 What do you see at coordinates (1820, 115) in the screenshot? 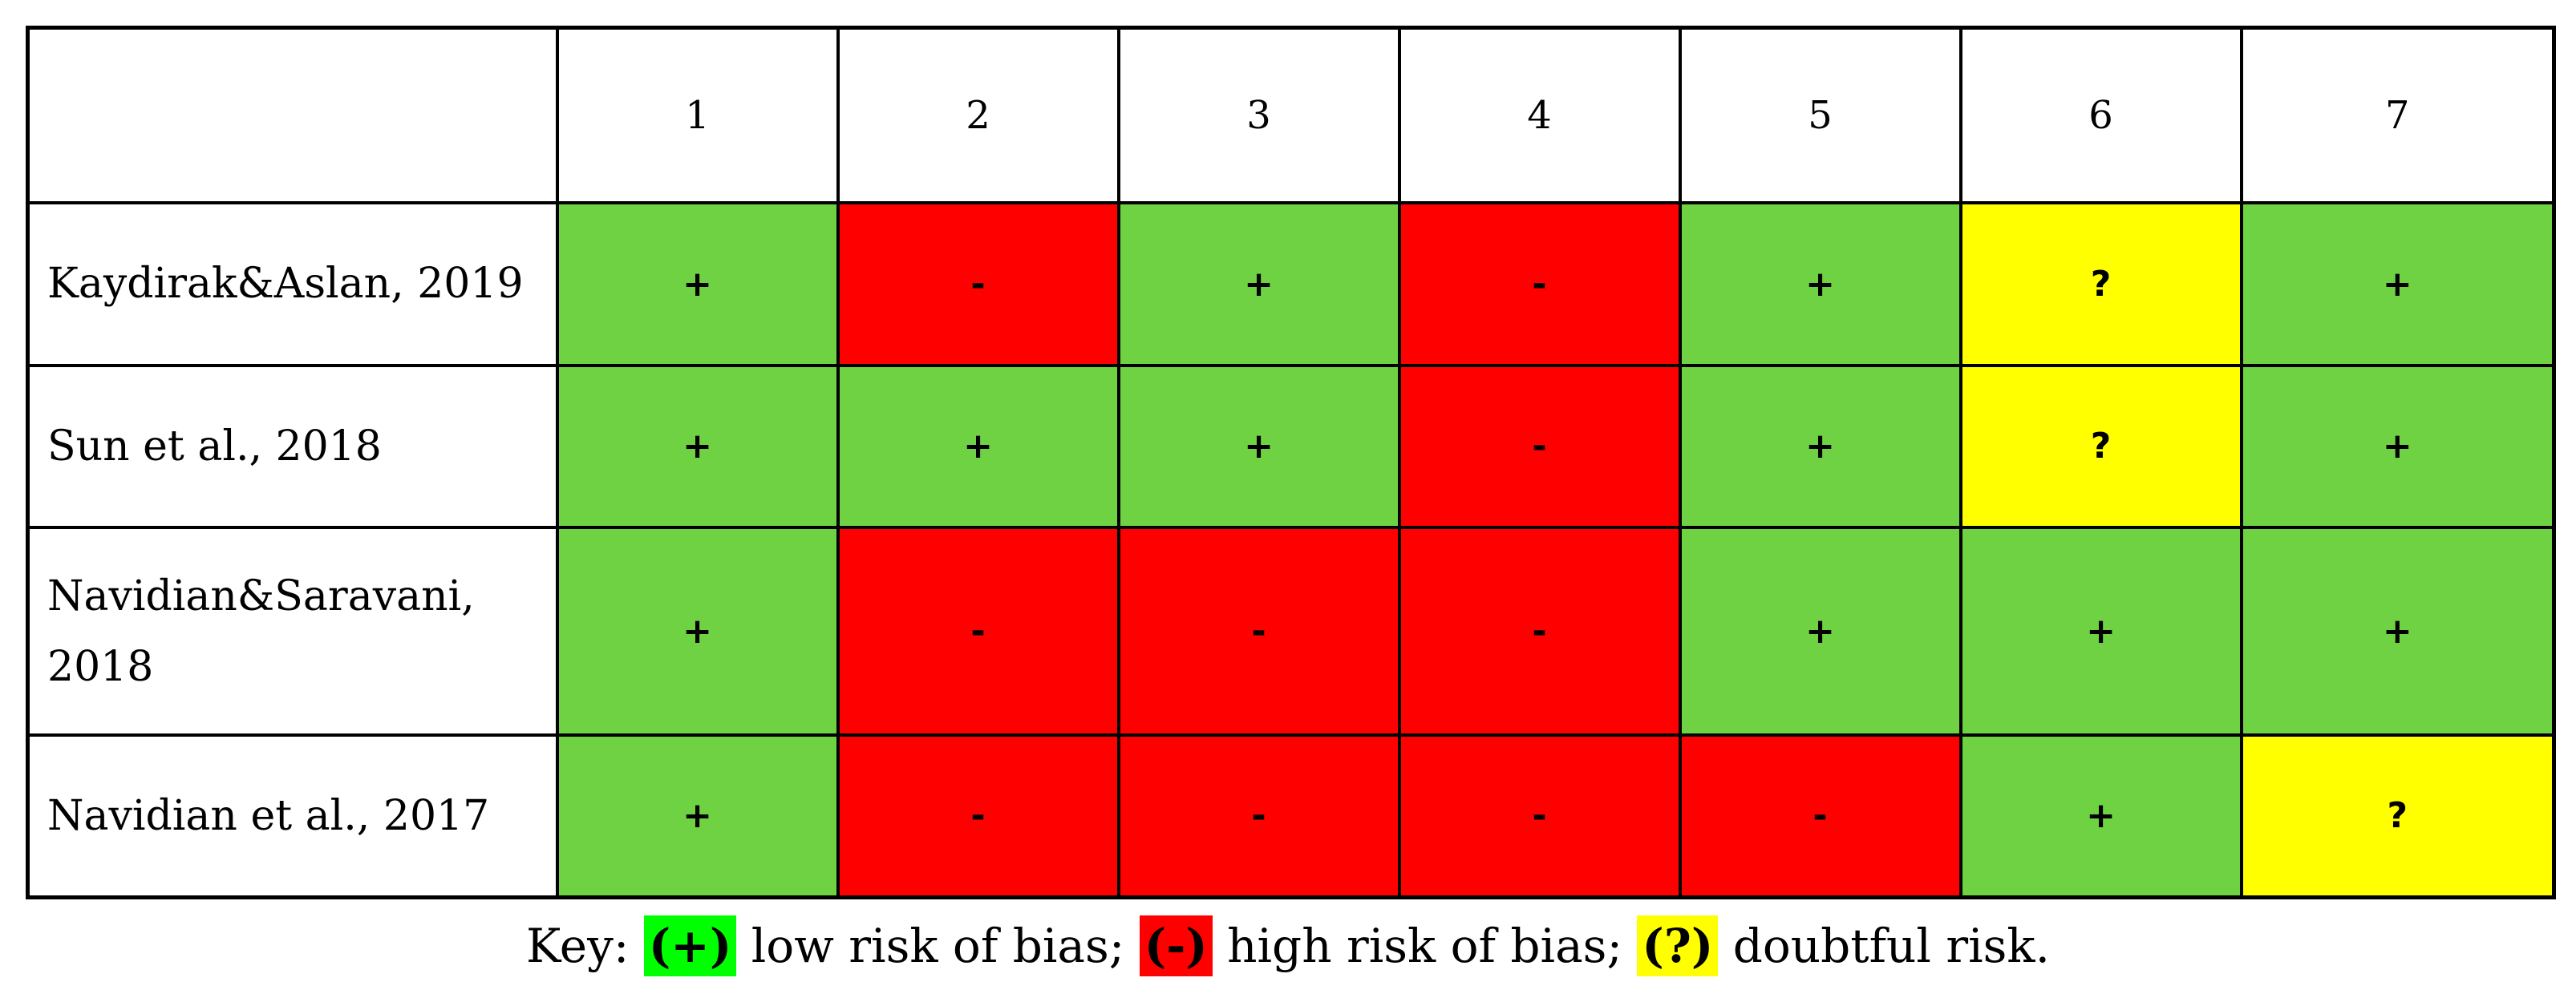
I see `header-cell-criterion-5: 5` at bounding box center [1820, 115].